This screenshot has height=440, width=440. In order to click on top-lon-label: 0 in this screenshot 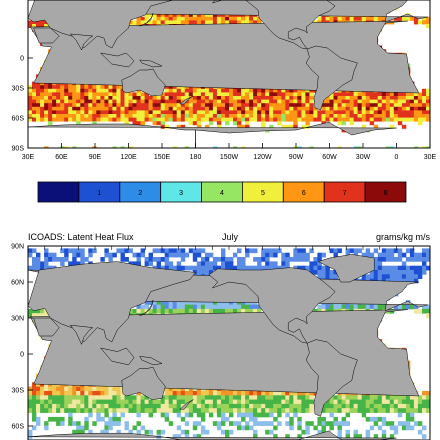, I will do `click(397, 157)`.